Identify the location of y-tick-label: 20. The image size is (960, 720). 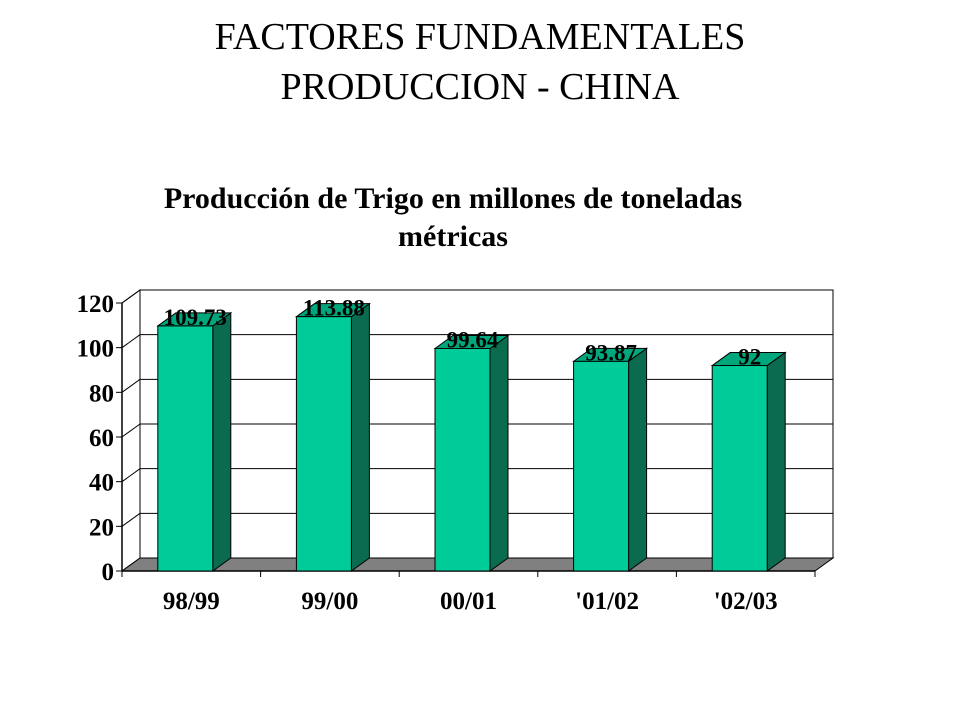
(101, 527).